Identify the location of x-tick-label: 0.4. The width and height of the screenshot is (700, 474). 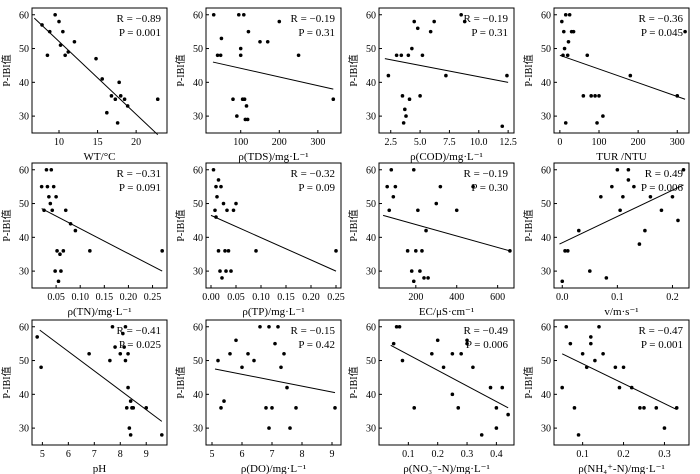
(496, 454).